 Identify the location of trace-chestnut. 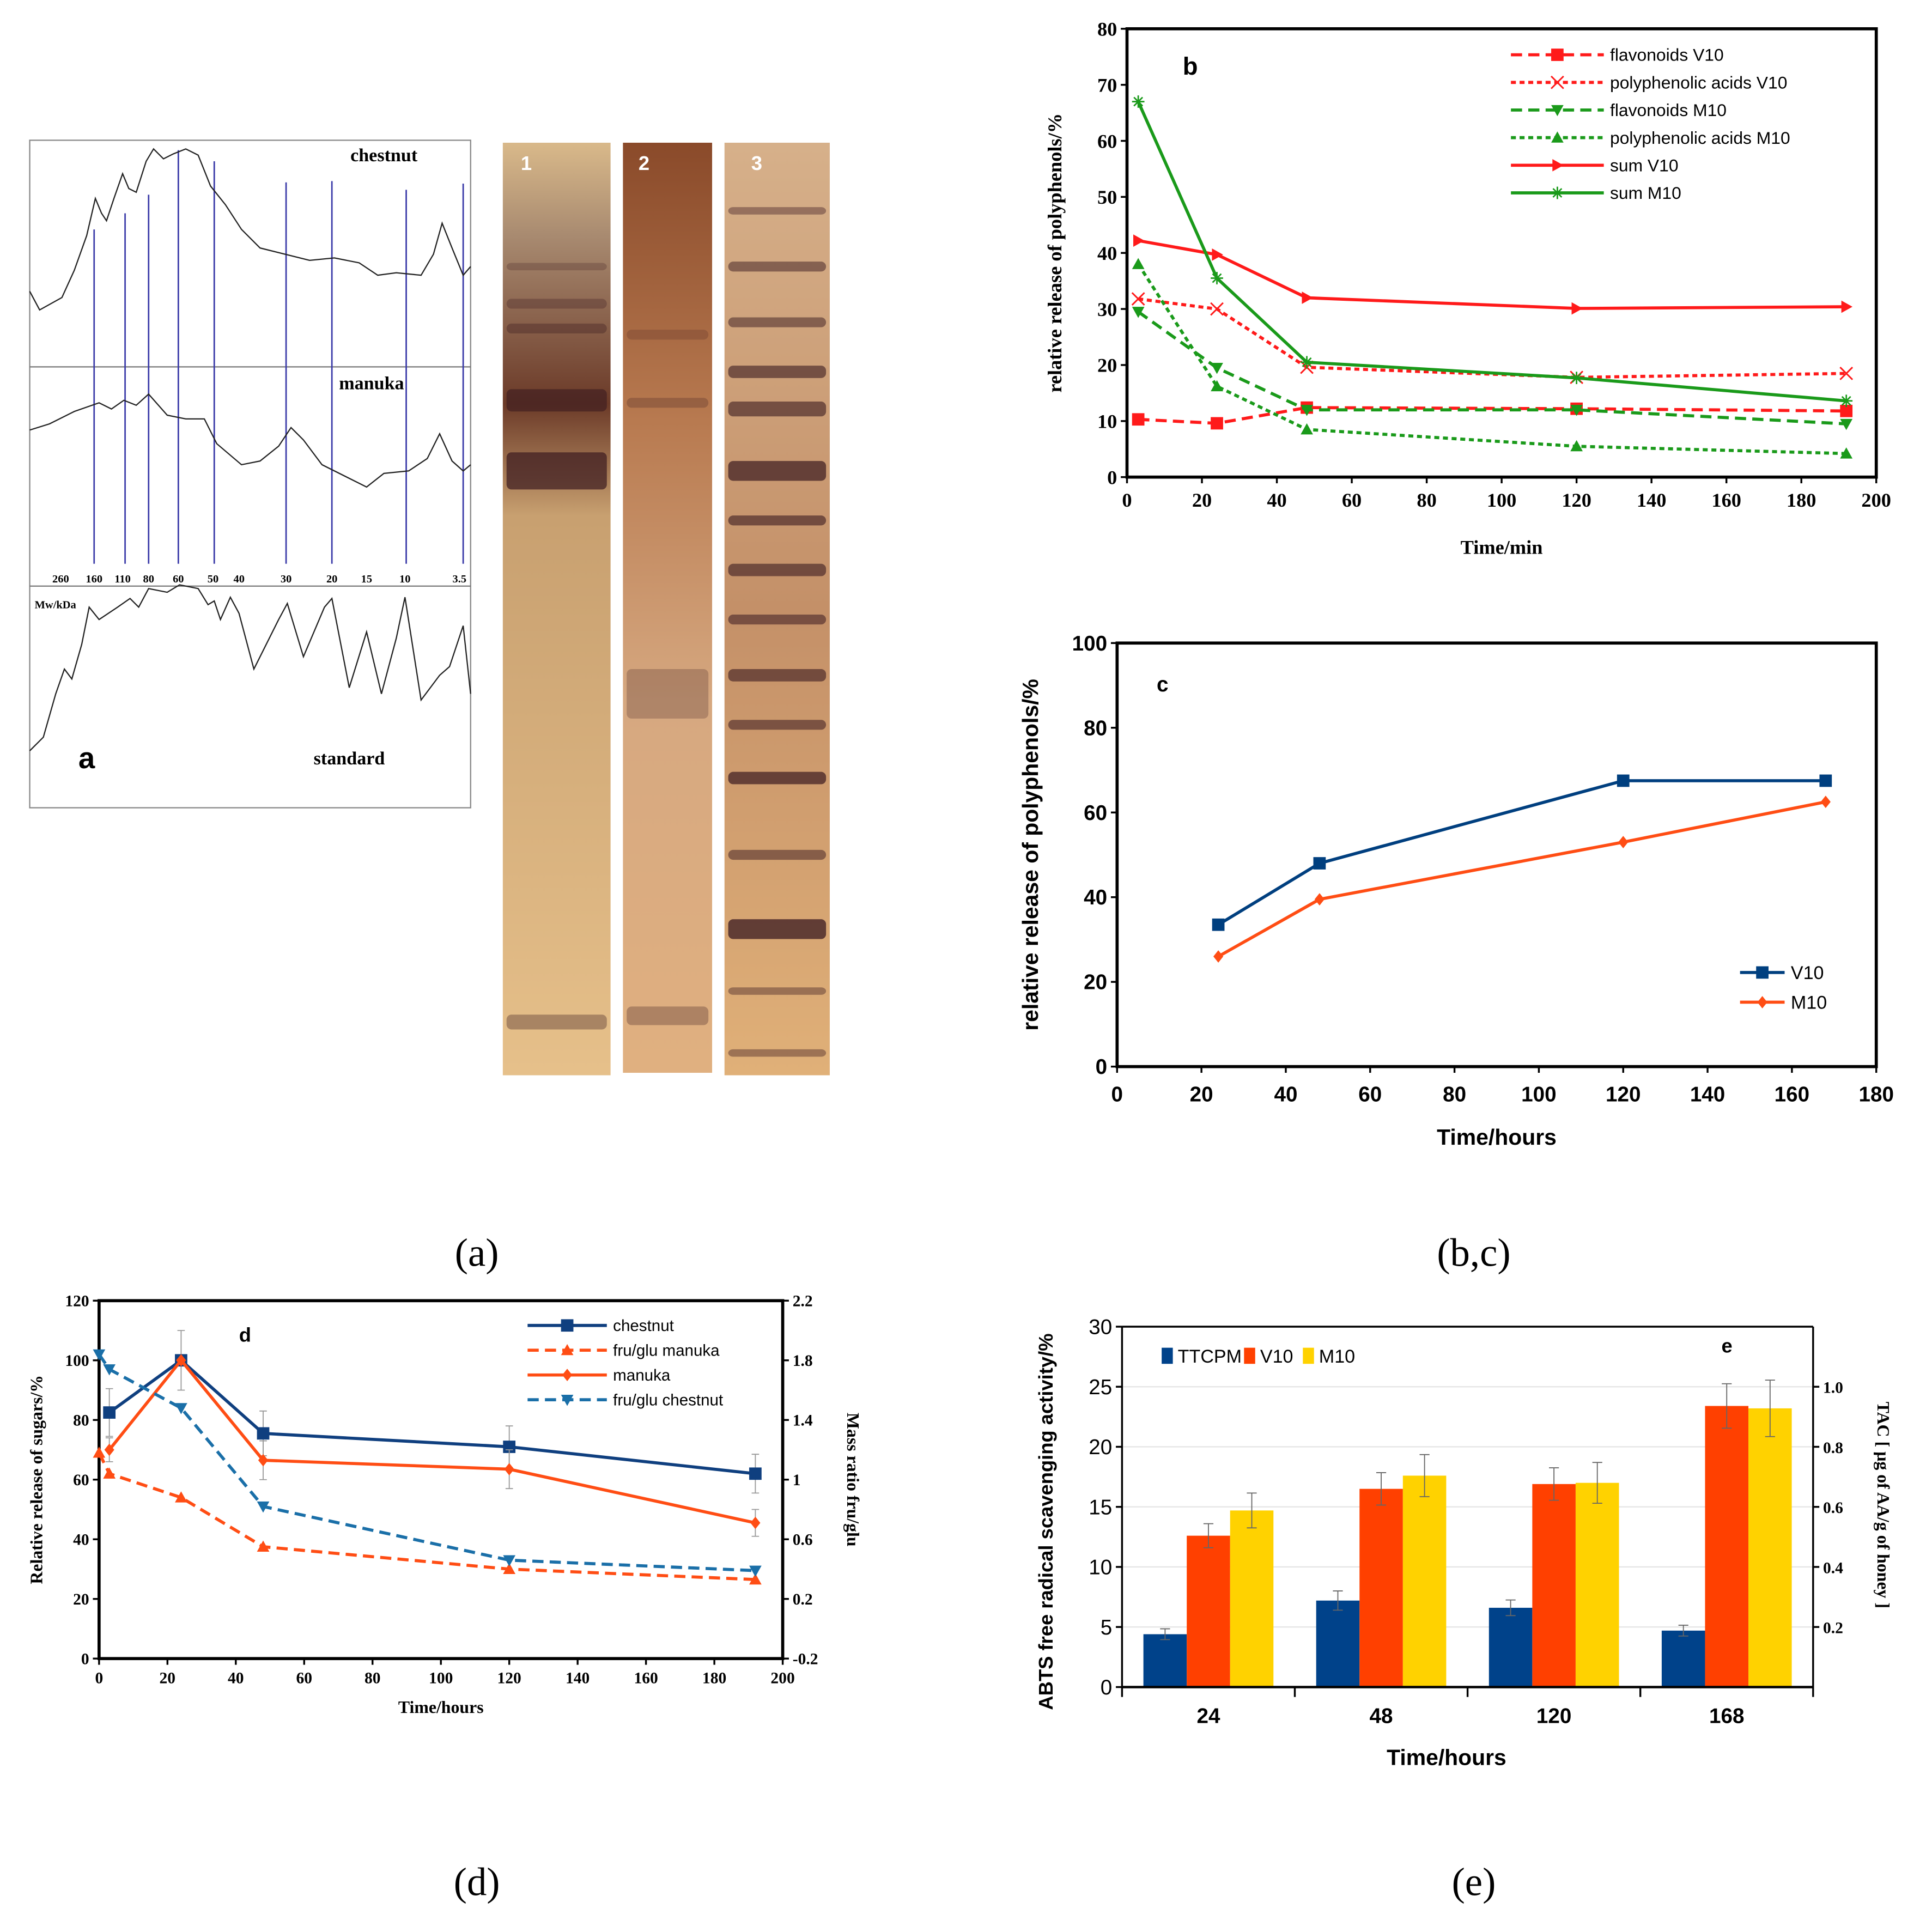
(250, 229).